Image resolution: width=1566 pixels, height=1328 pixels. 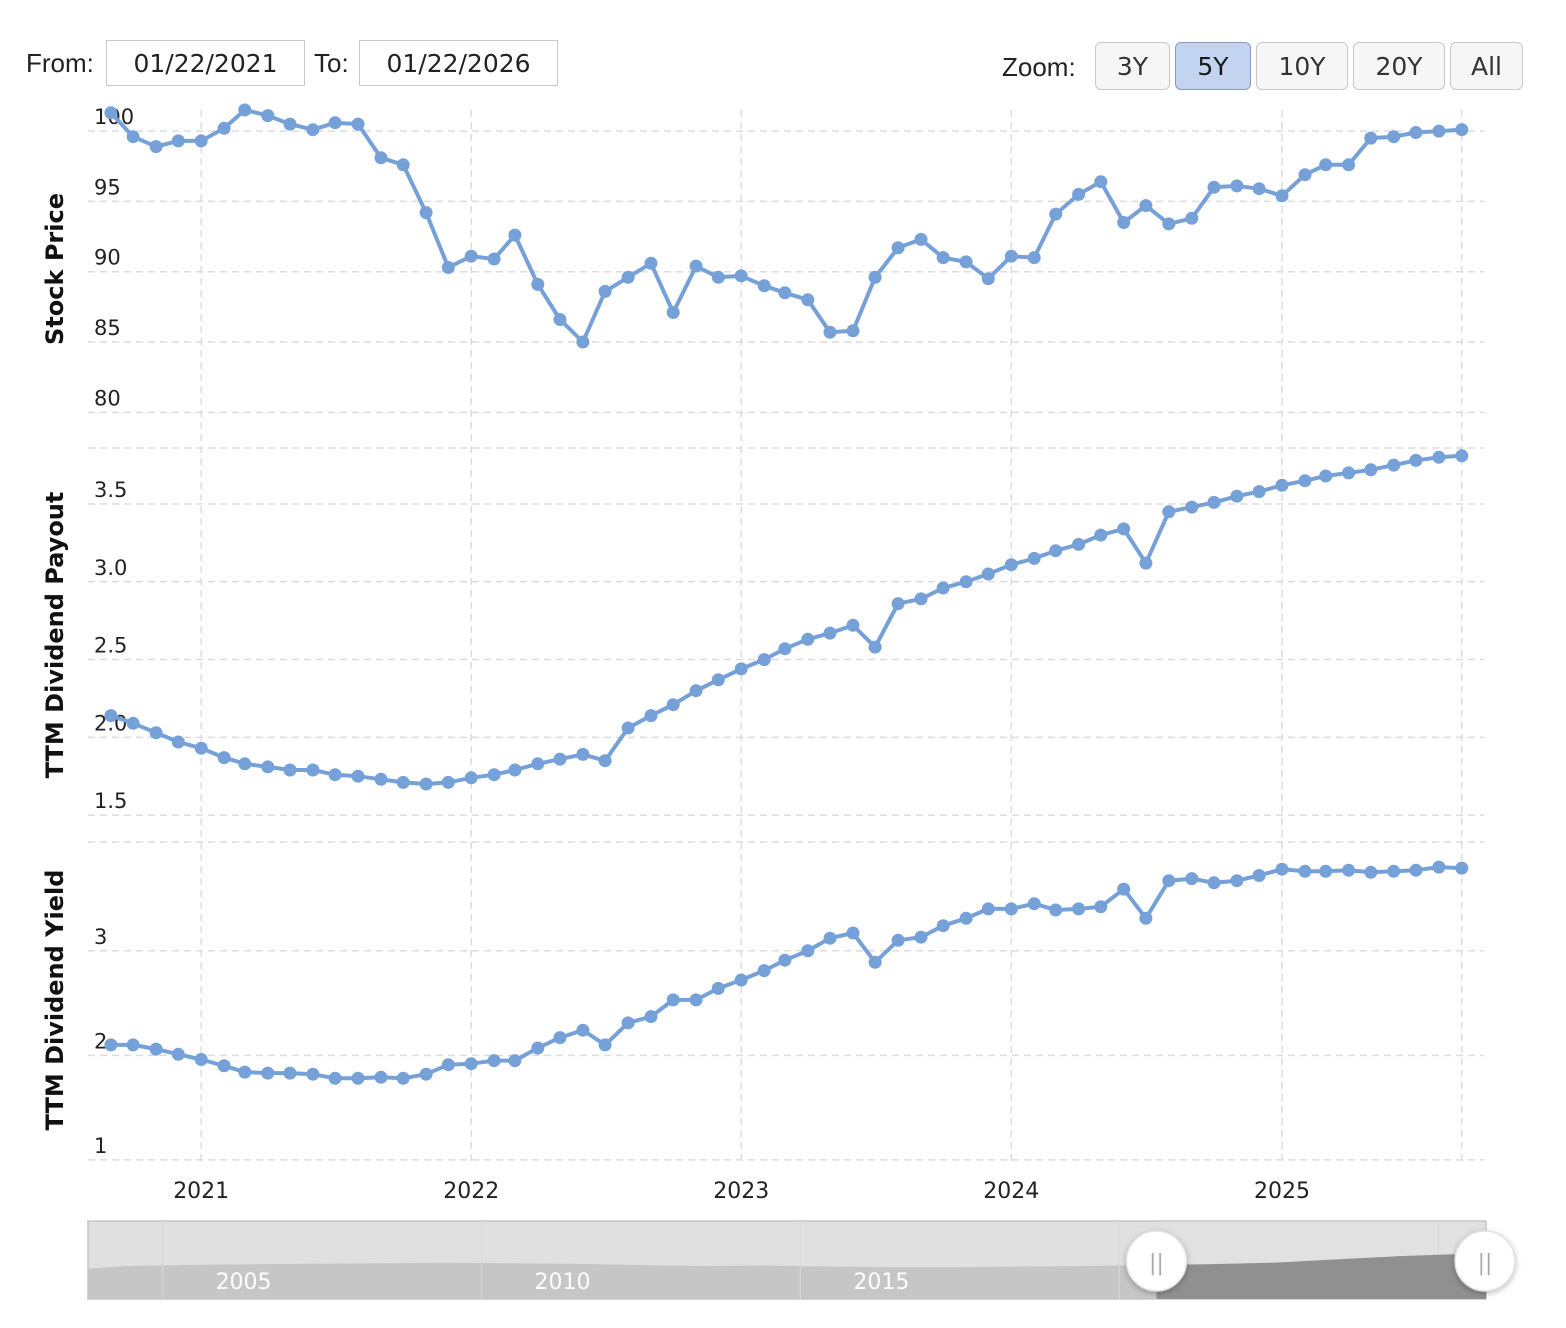 I want to click on zoom-5y-button: 5Y, so click(x=1213, y=66).